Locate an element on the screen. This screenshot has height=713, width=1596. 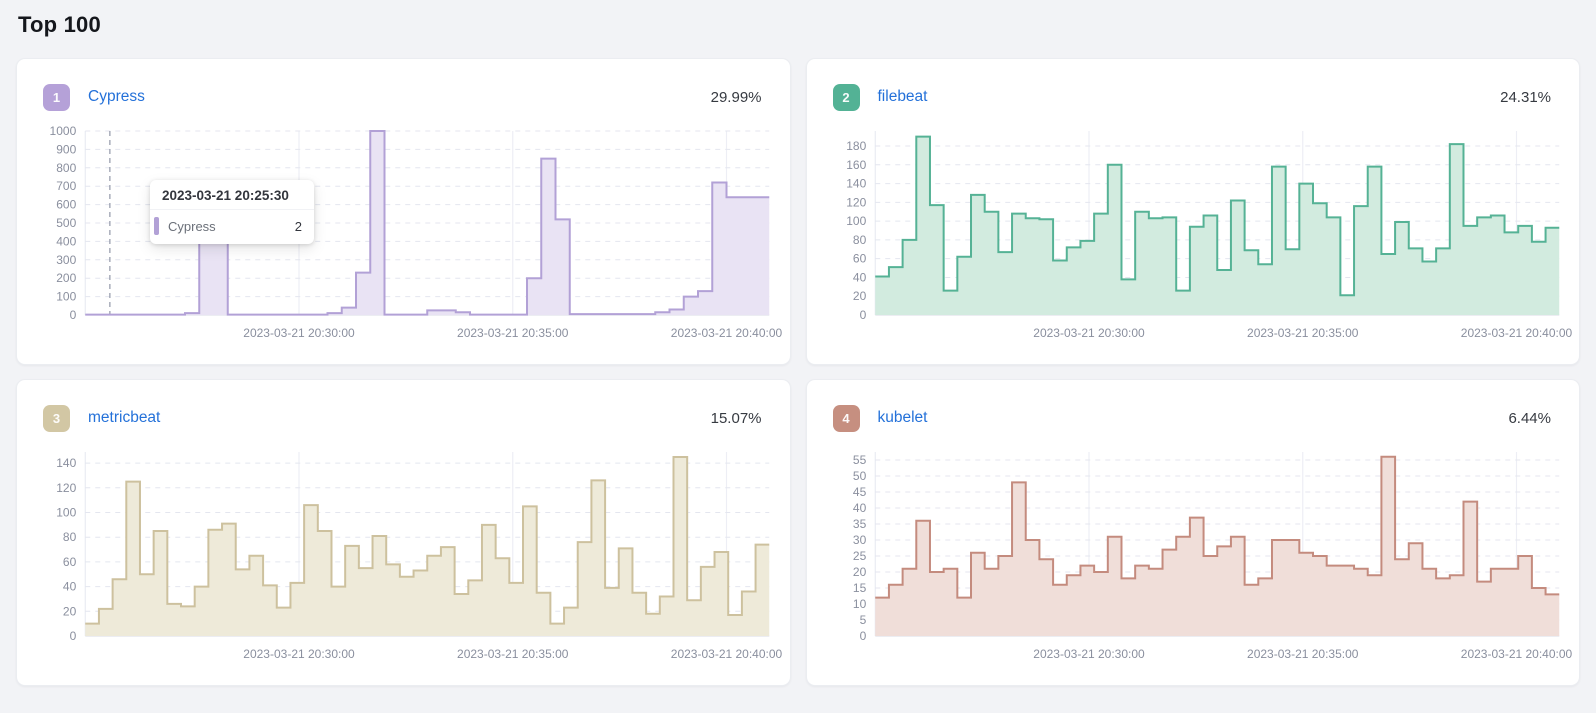
svg-text: 5 is located at coordinates (862, 620).